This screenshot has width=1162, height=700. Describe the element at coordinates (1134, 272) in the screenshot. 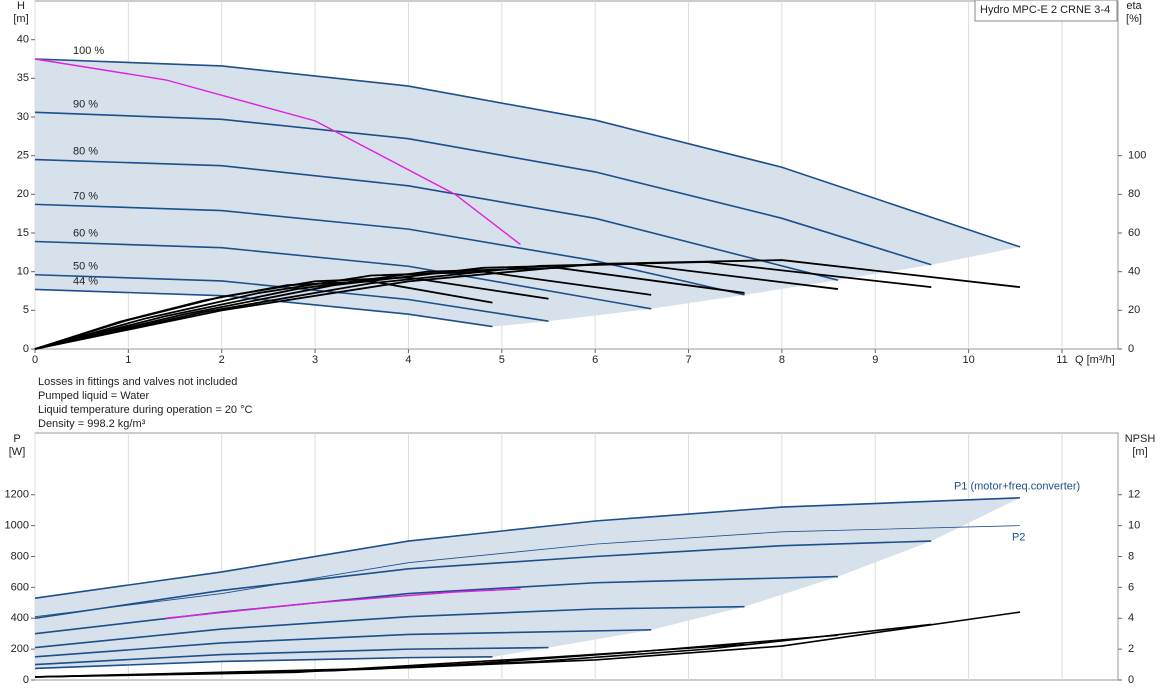

I see `y2-tick-label: 40` at that location.